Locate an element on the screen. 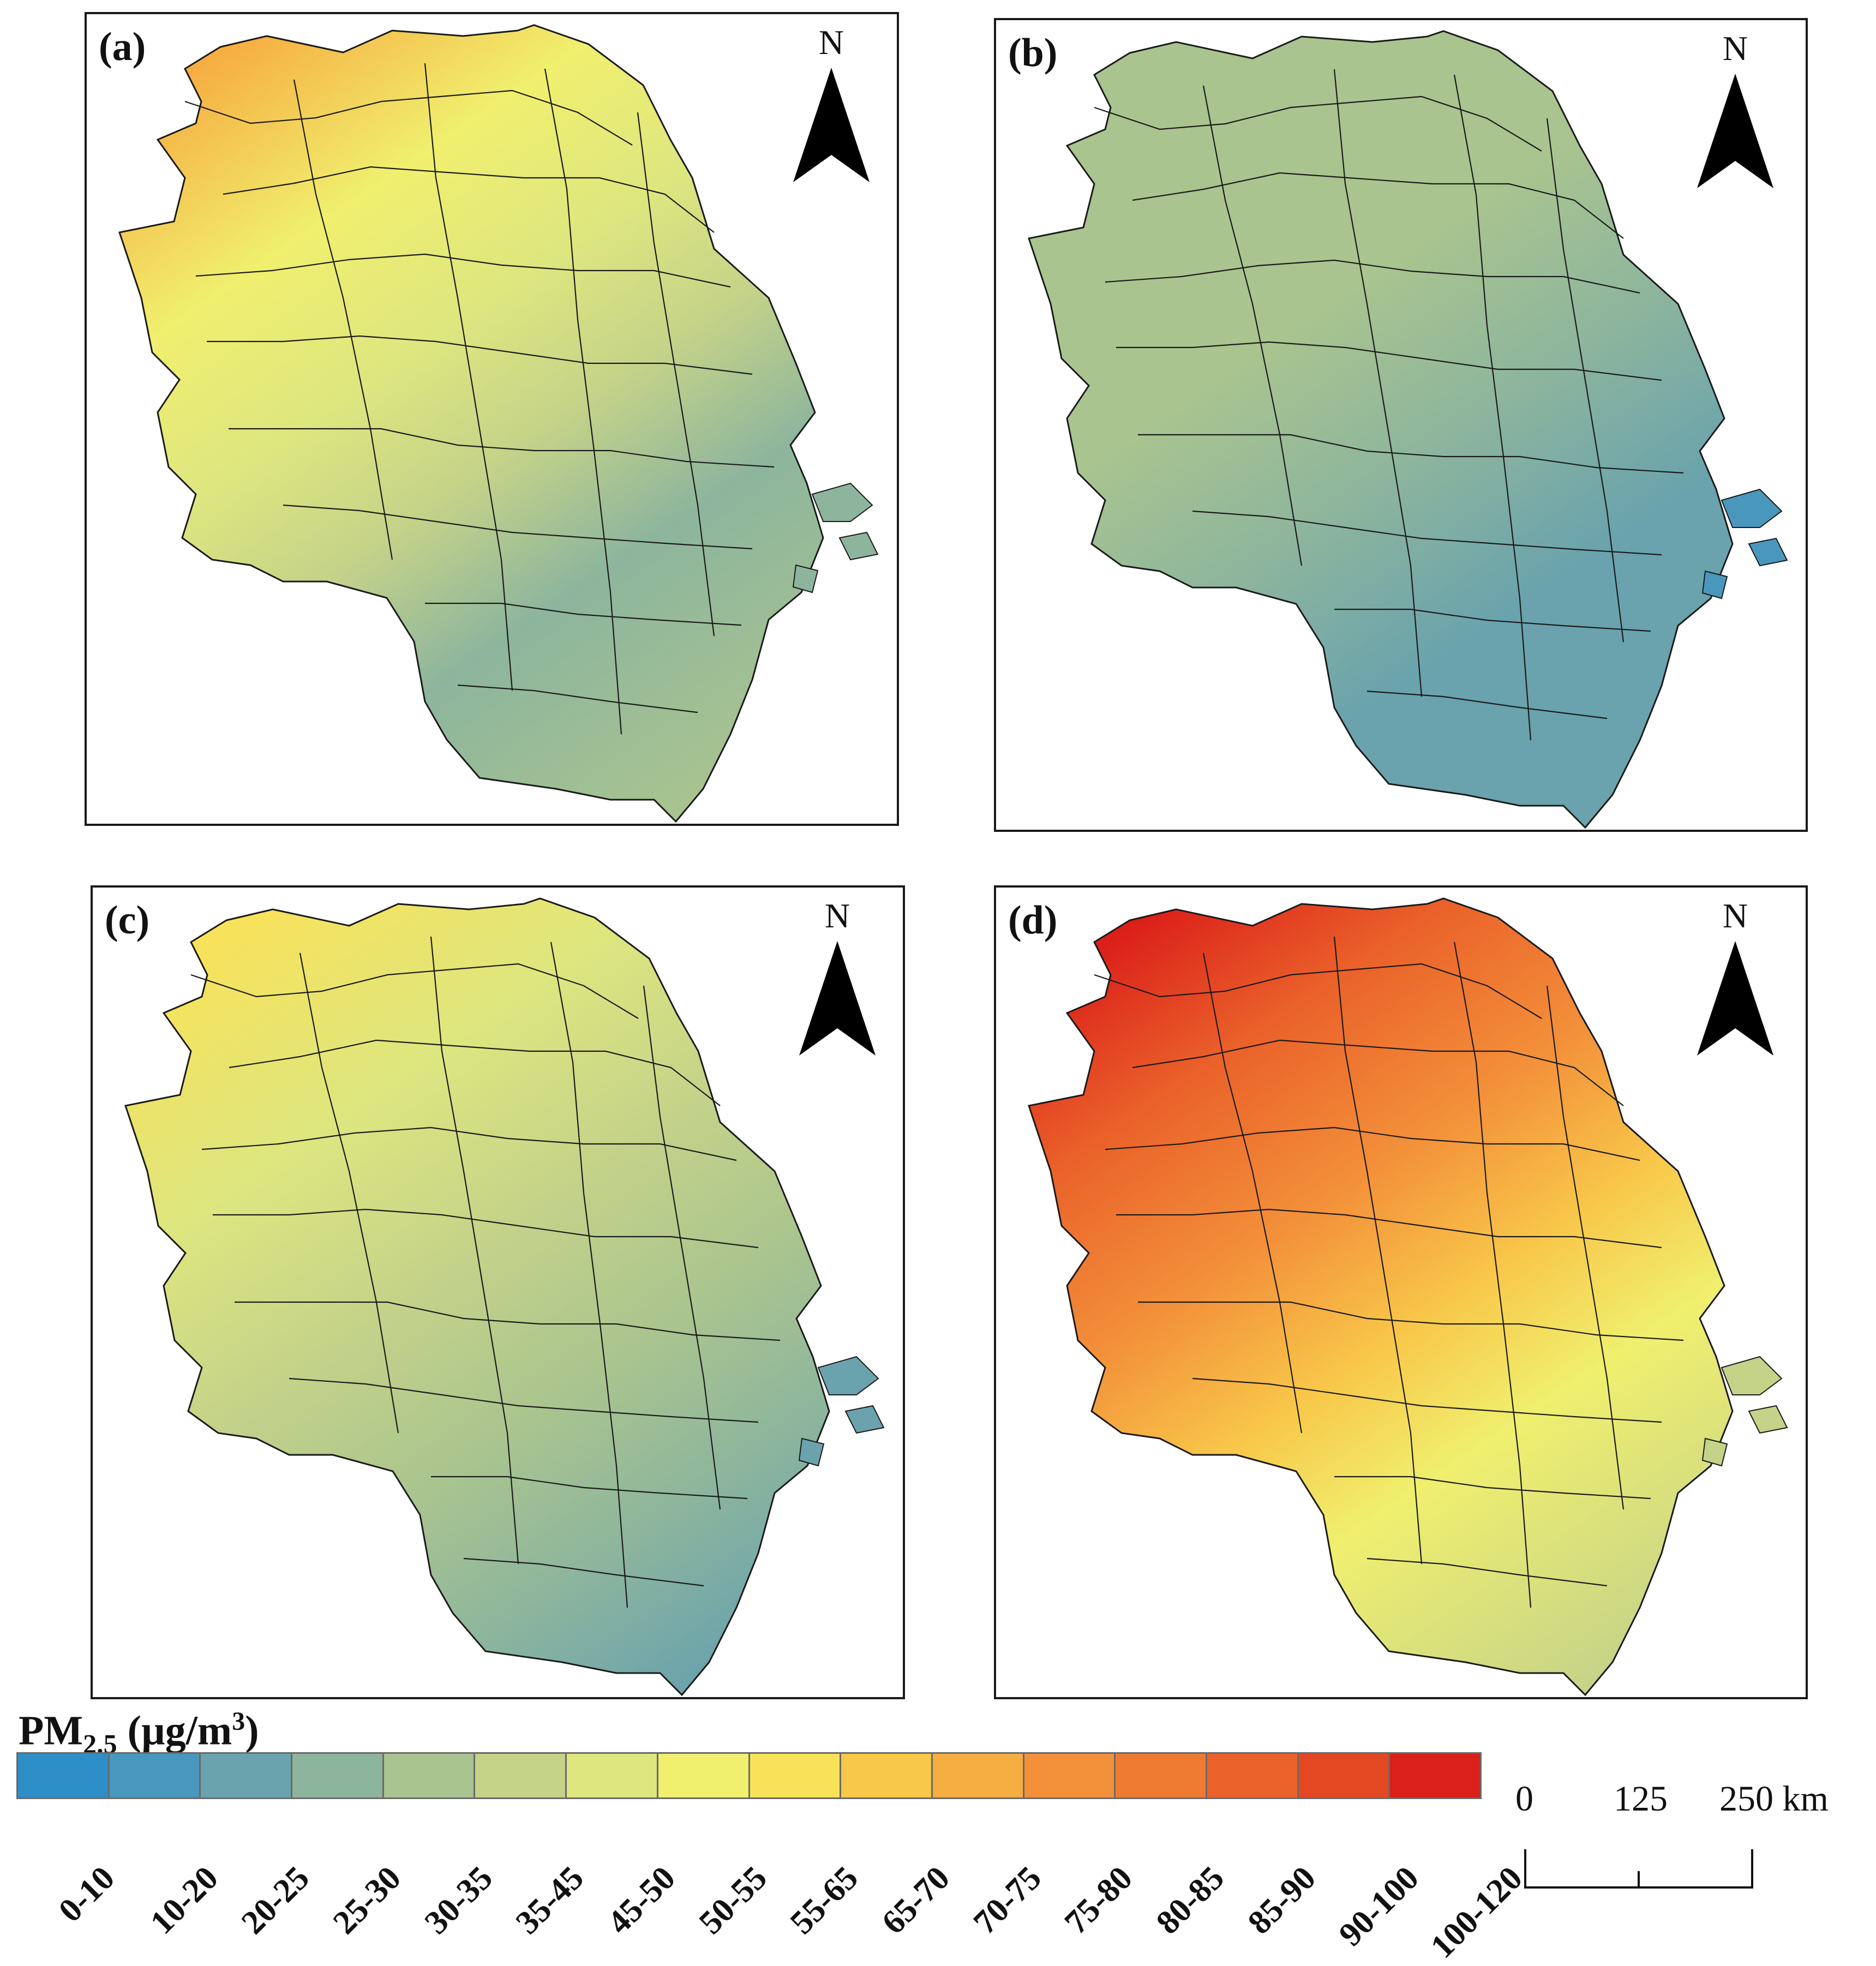 The image size is (1876, 1966). legend-tick-label: 80-85 is located at coordinates (1190, 1900).